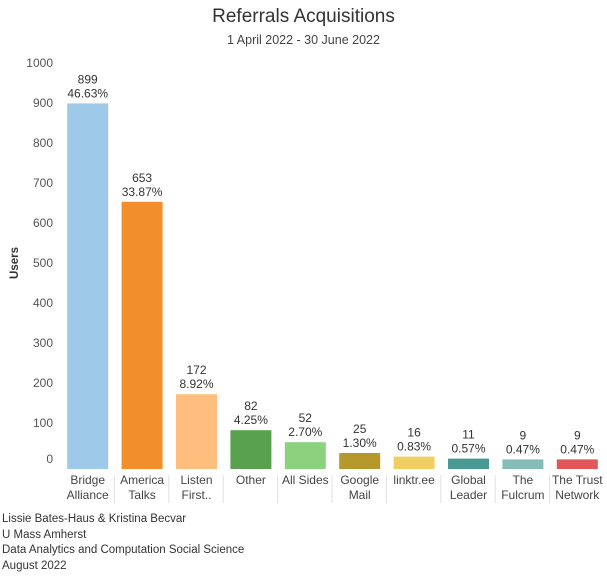 The width and height of the screenshot is (607, 576). I want to click on y-tick-label: 0, so click(49, 459).